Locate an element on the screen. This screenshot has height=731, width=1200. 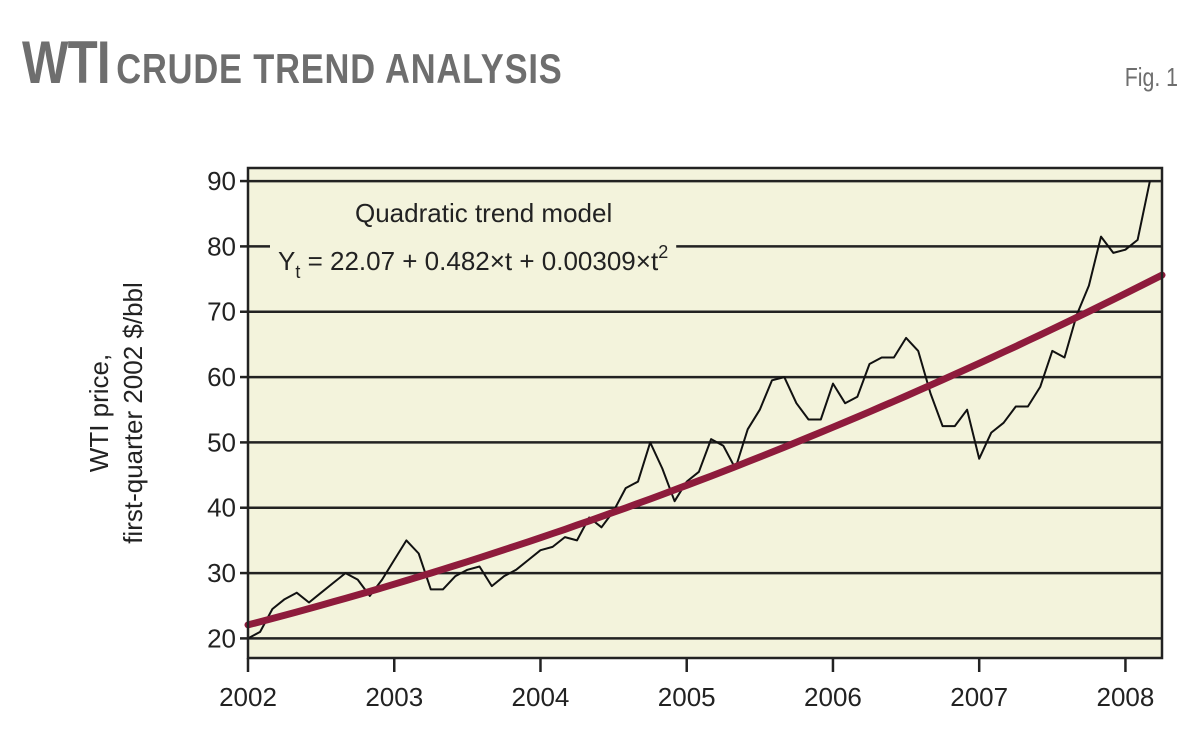
equation-superscript: 2 is located at coordinates (663, 252).